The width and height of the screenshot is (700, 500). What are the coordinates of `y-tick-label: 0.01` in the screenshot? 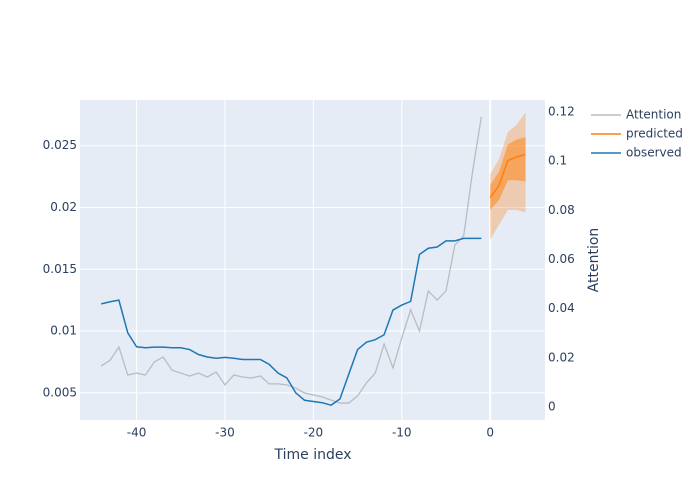 It's located at (63, 331).